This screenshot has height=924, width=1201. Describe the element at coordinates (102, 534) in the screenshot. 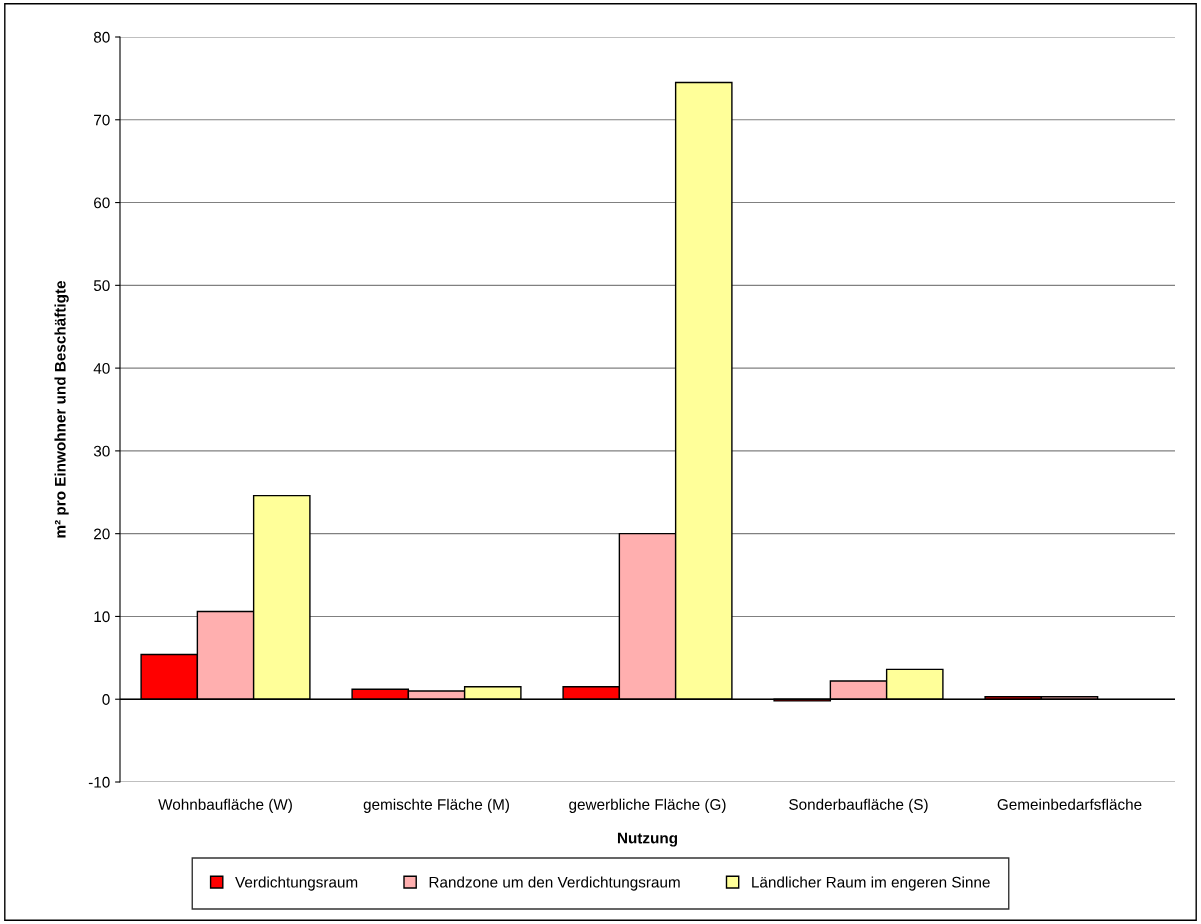

I see `y-tick-label: 20` at that location.